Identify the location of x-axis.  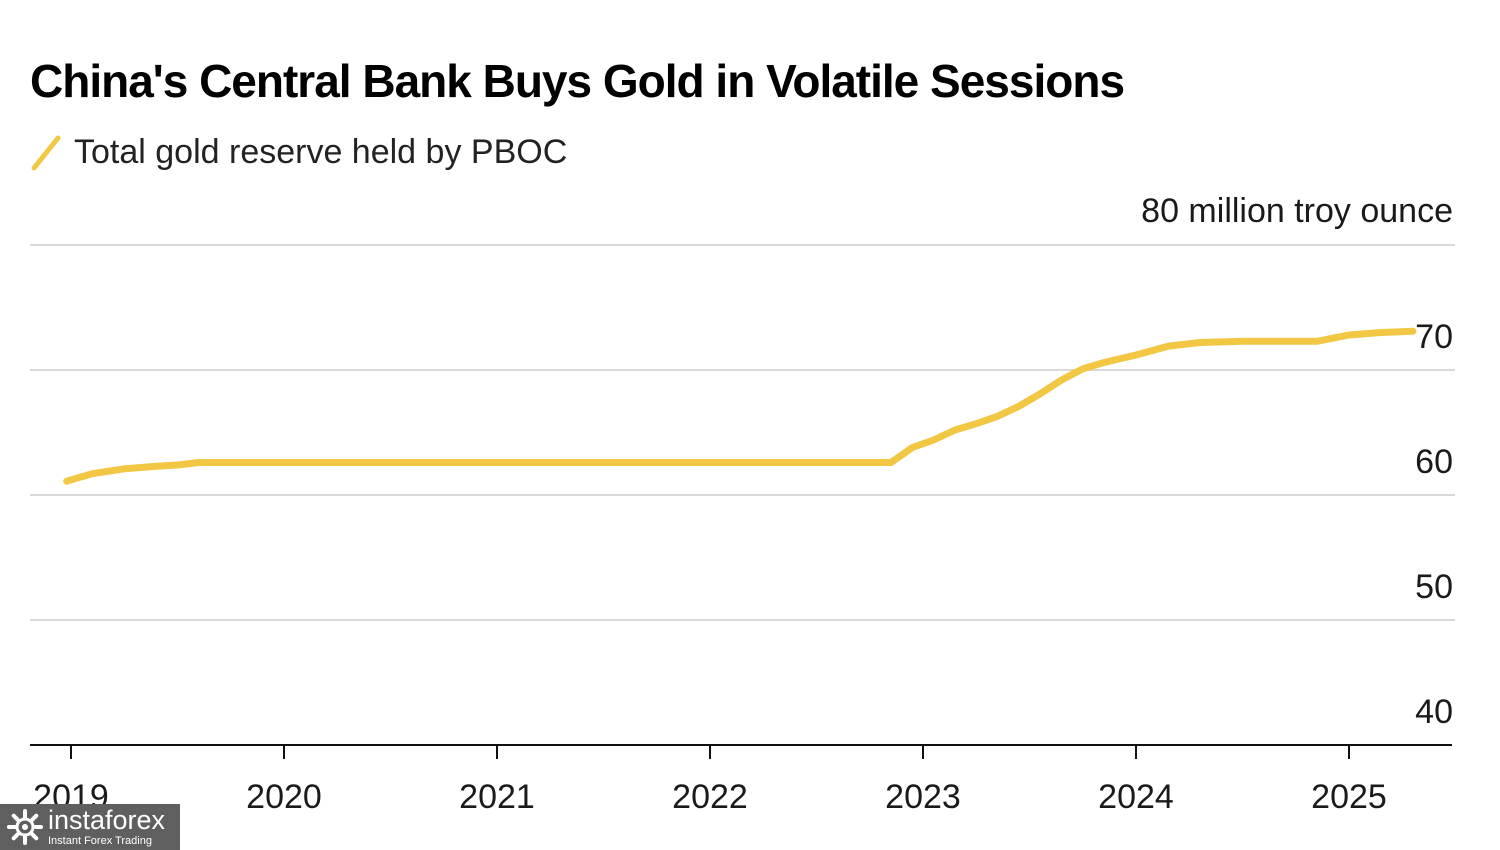
(741, 751).